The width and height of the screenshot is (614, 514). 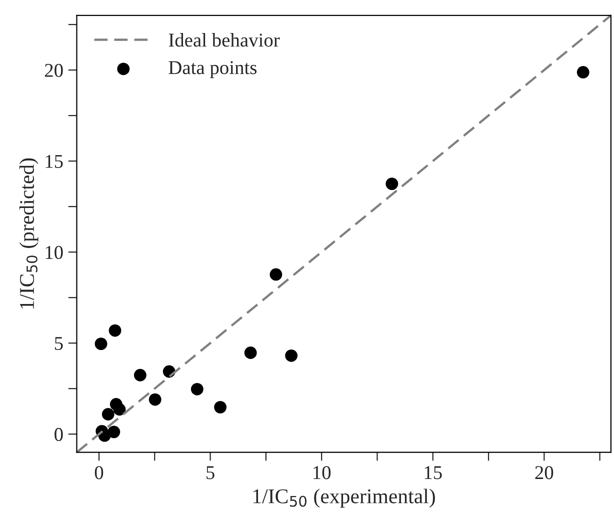 I want to click on y-tick-label: 20, so click(x=53, y=70).